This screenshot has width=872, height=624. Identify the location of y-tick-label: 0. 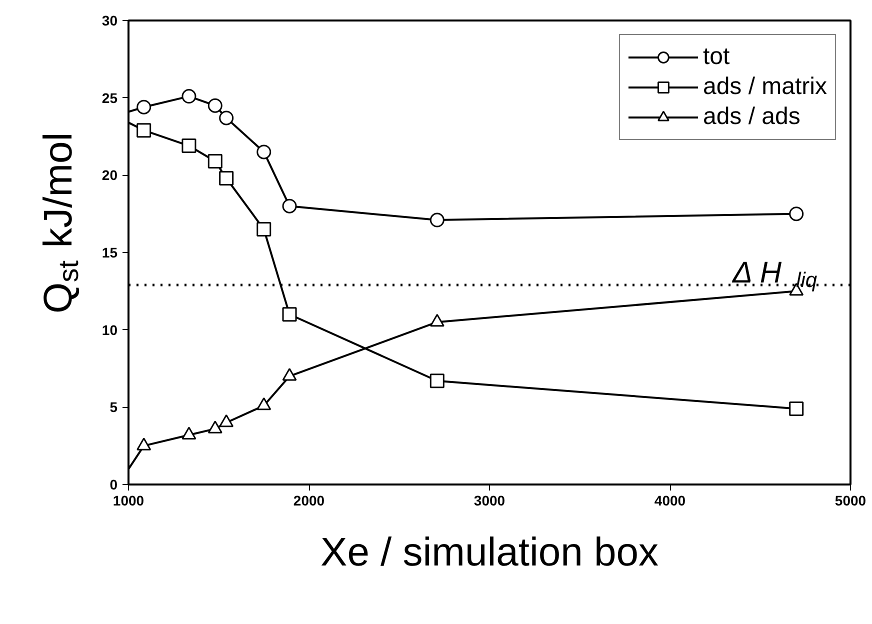
(114, 484).